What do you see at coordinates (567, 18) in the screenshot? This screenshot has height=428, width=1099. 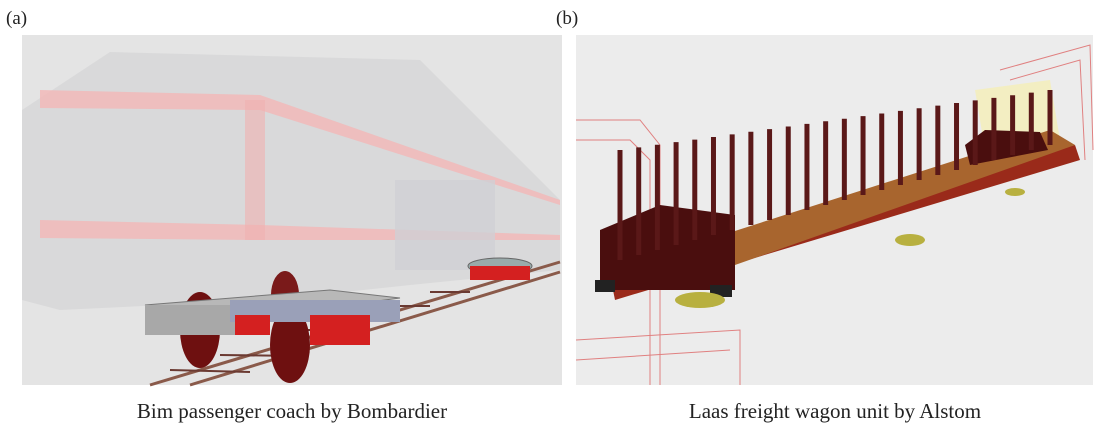 I see `panel-label: (b)` at bounding box center [567, 18].